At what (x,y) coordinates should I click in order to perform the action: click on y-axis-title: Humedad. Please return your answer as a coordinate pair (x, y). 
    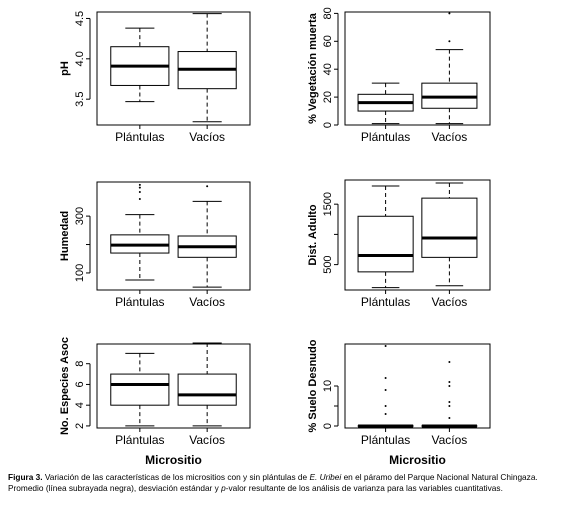
    Looking at the image, I should click on (65, 236).